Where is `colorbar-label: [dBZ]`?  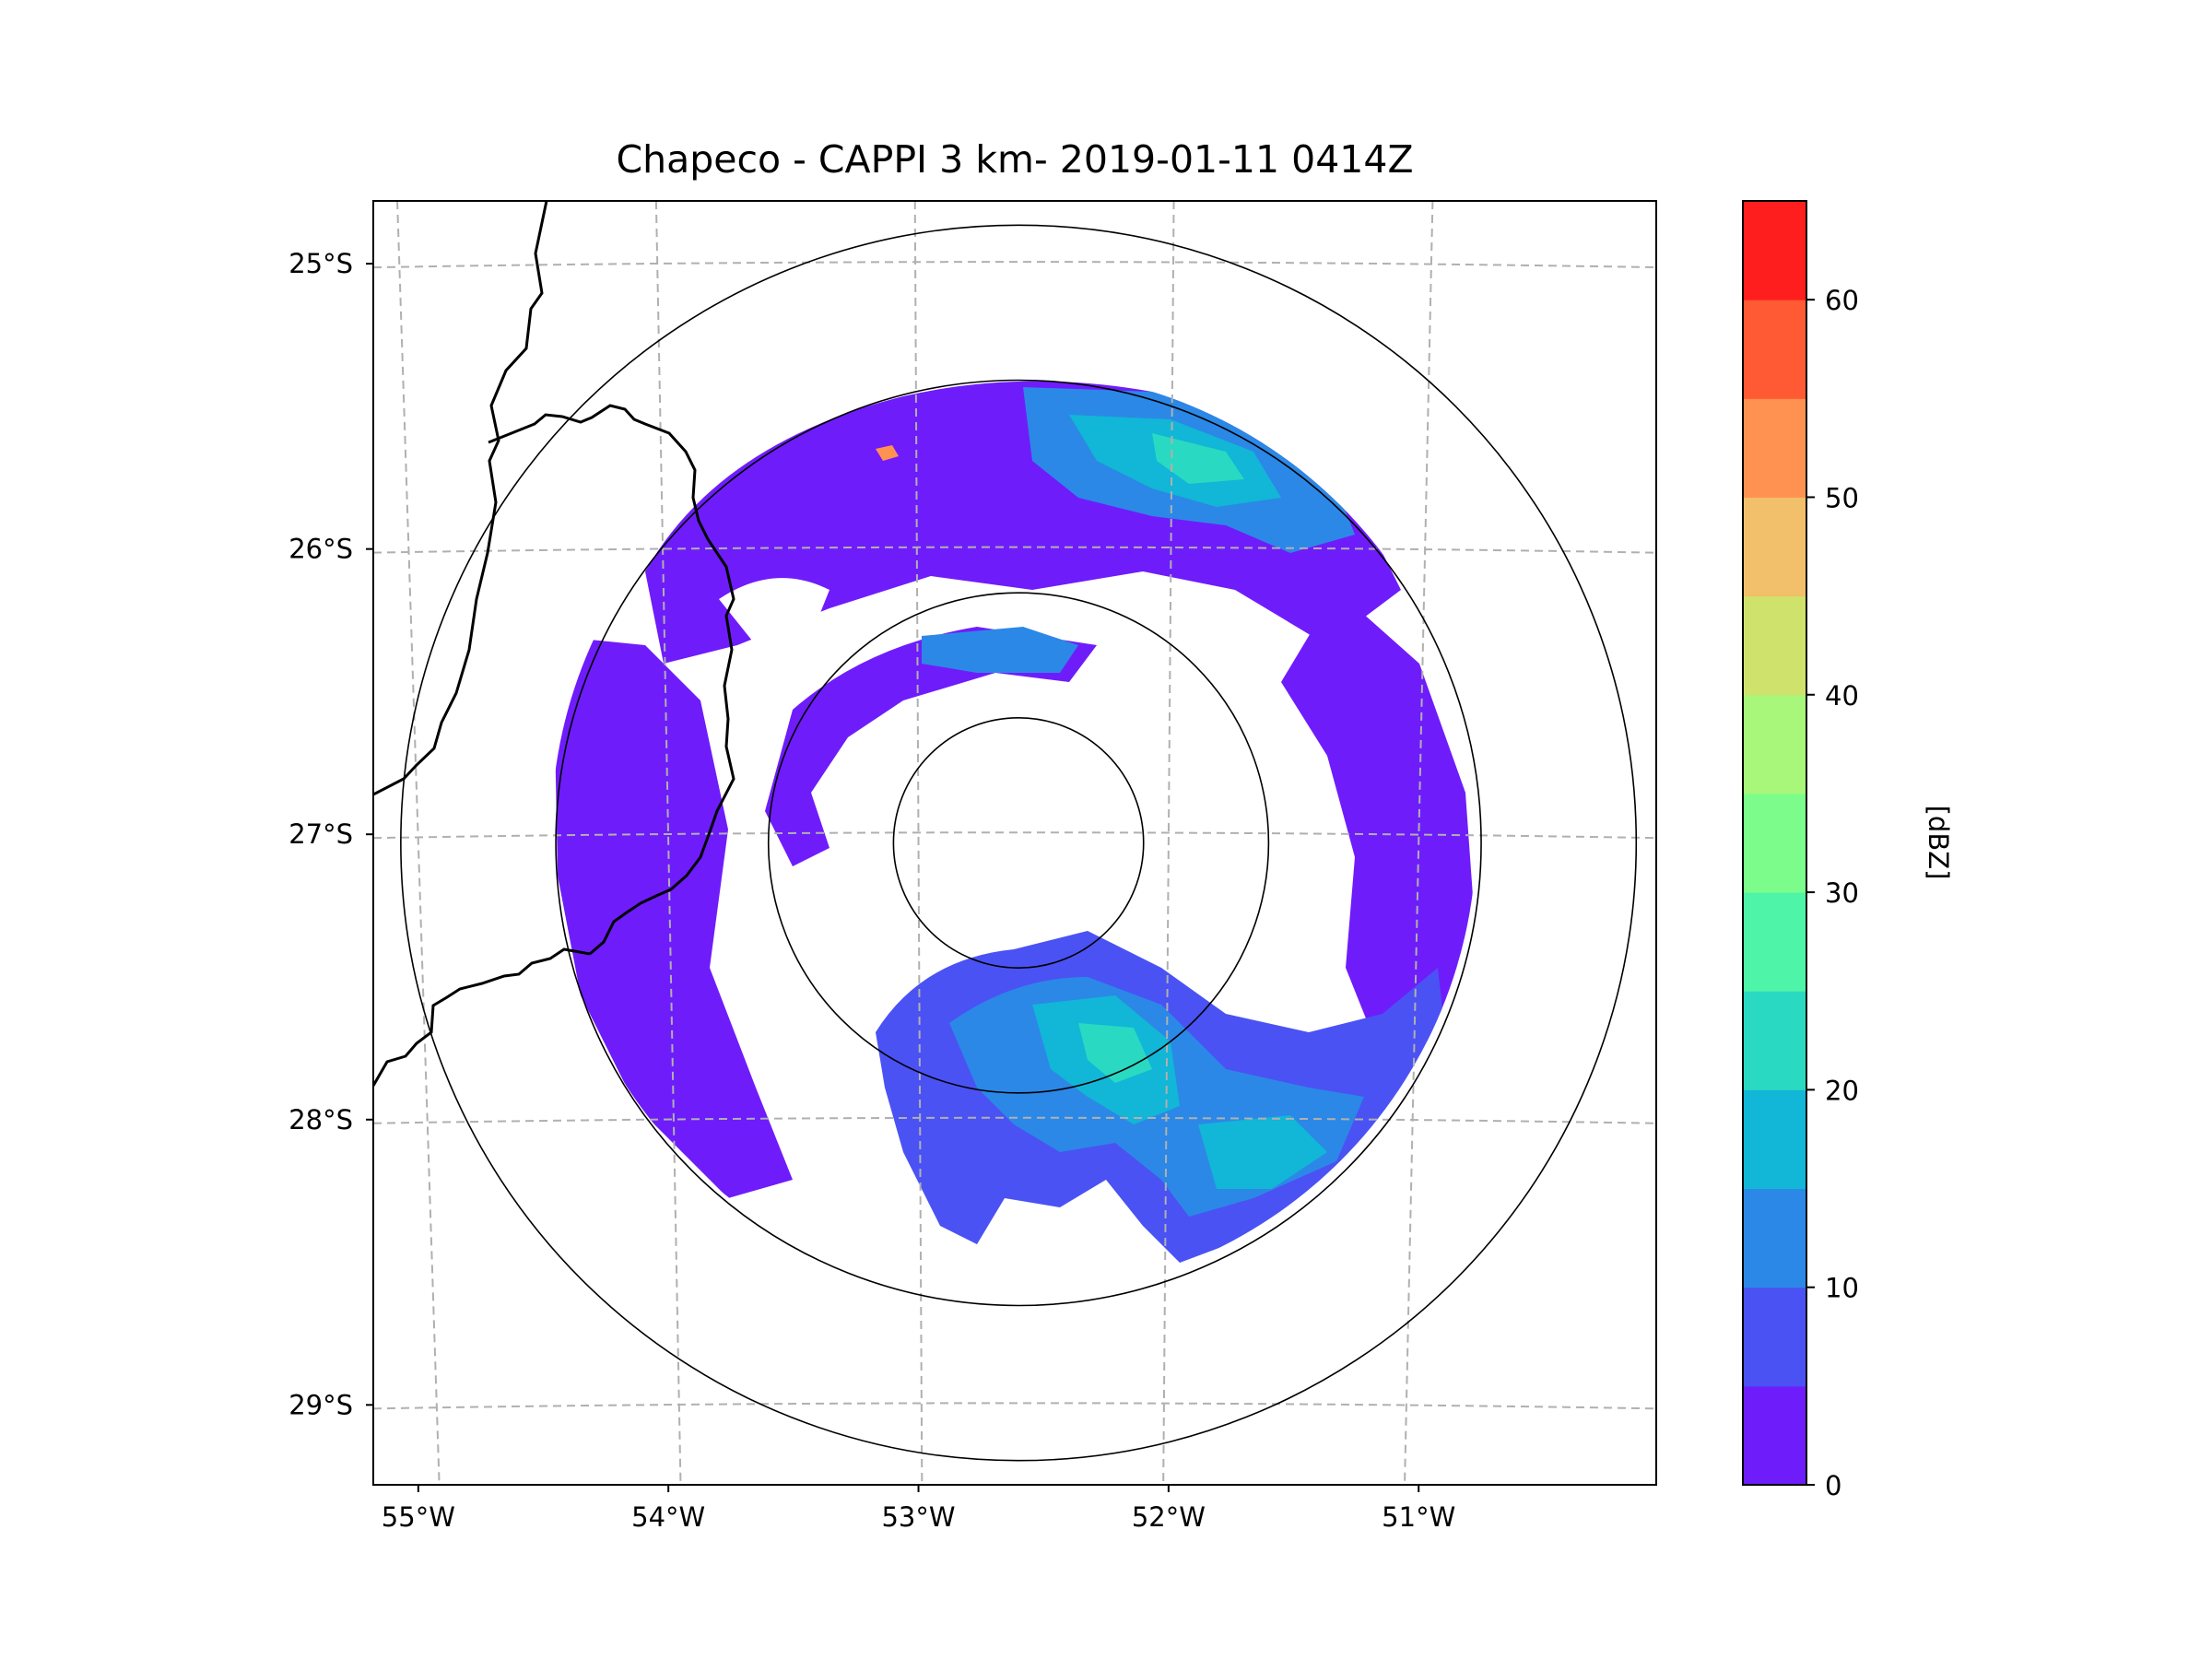 colorbar-label: [dBZ] is located at coordinates (1938, 843).